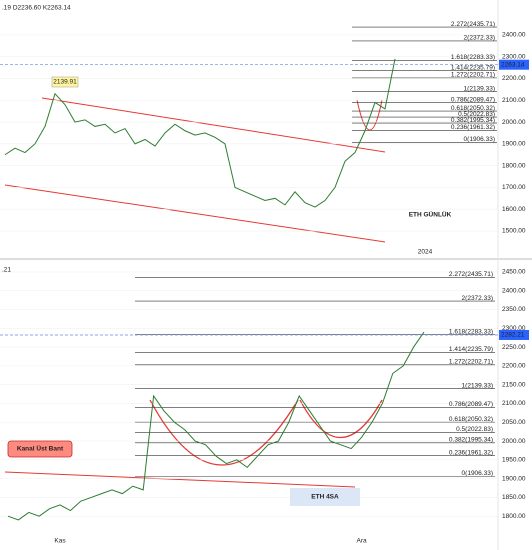 This screenshot has height=550, width=532. I want to click on header: .21, so click(6, 270).